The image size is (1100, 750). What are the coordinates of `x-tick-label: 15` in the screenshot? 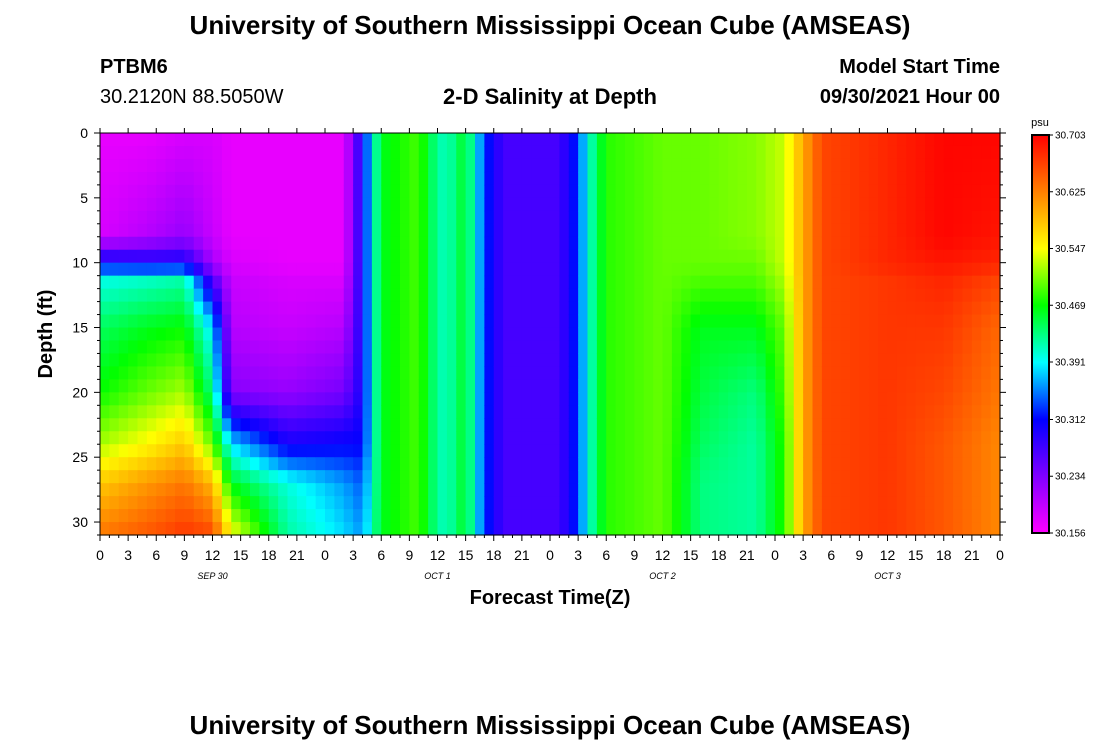 It's located at (691, 555).